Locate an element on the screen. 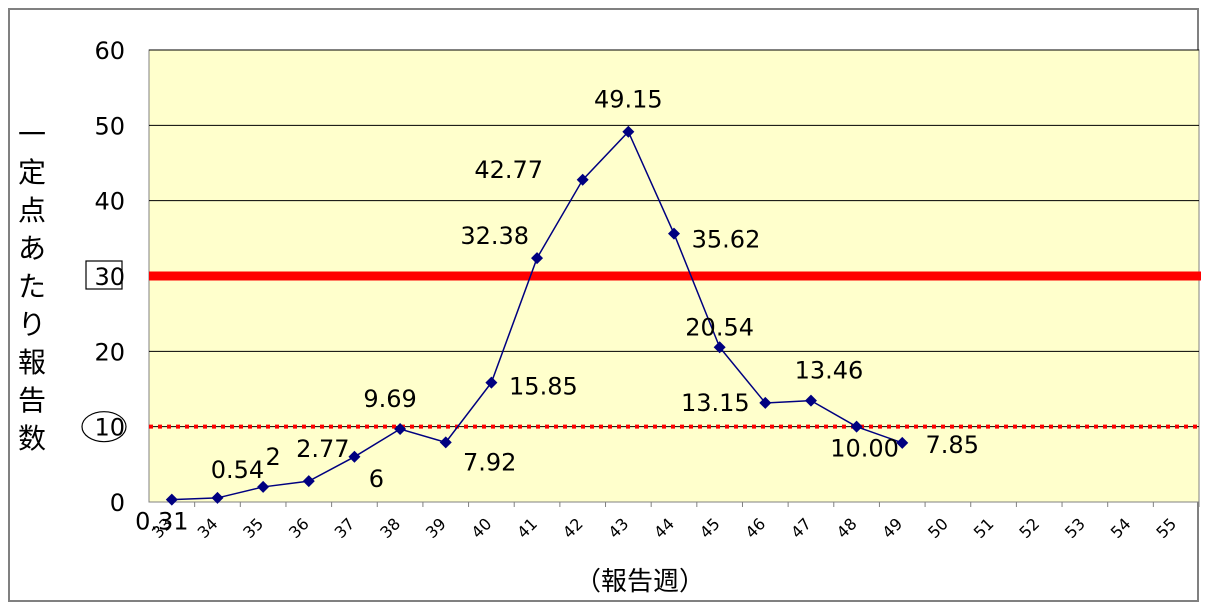 Image resolution: width=1207 pixels, height=610 pixels. y-axis-title-char: た is located at coordinates (32, 286).